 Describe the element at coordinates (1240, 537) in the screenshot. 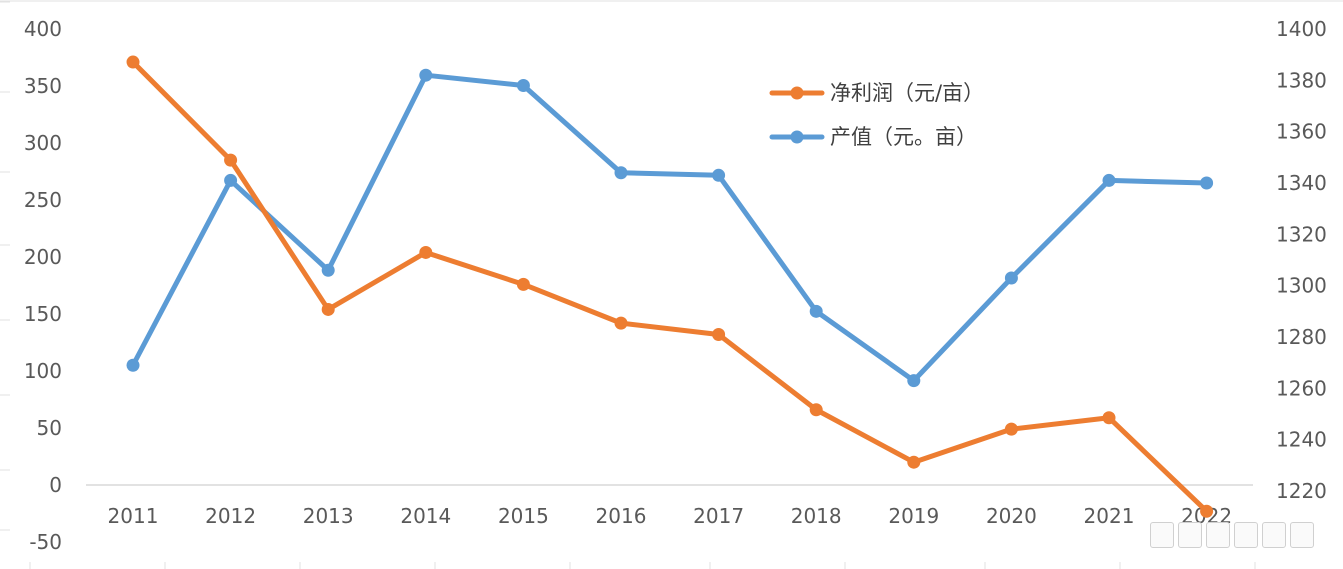

I see `watermark-logo` at that location.